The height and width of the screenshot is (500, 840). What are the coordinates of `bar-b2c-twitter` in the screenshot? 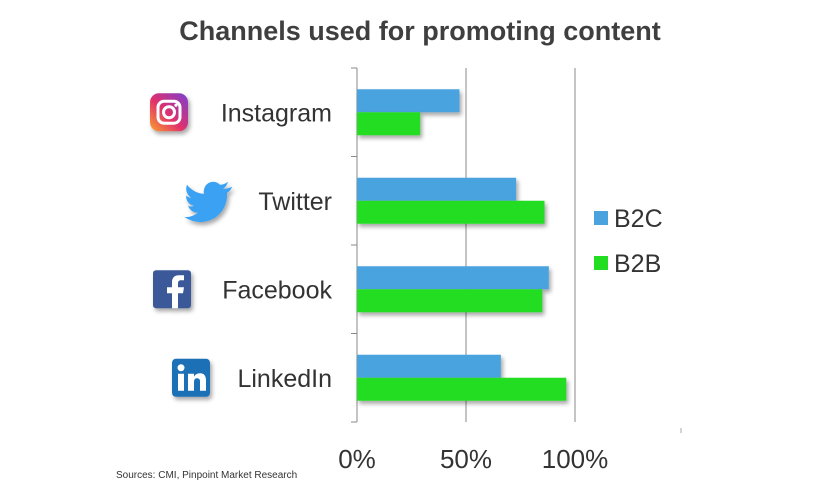 It's located at (437, 189).